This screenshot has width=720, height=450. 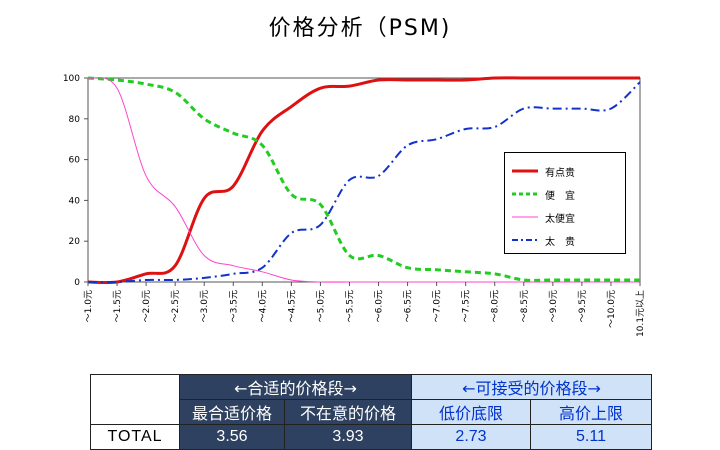 I want to click on legend-label: 太 贵, so click(x=560, y=242).